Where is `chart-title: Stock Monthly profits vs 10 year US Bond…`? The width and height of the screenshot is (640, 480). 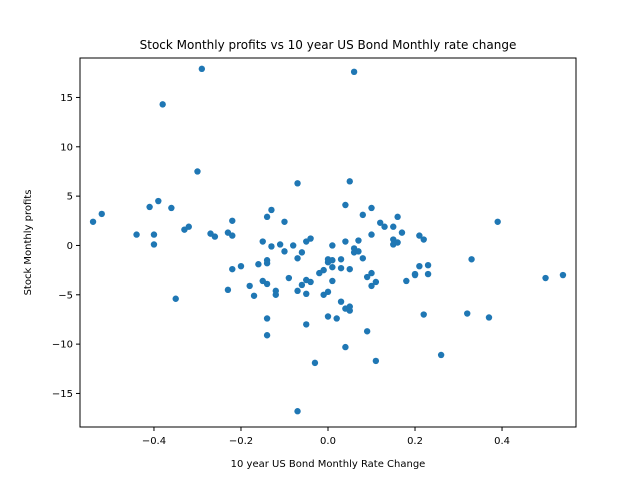 chart-title: Stock Monthly profits vs 10 year US Bond… is located at coordinates (328, 45).